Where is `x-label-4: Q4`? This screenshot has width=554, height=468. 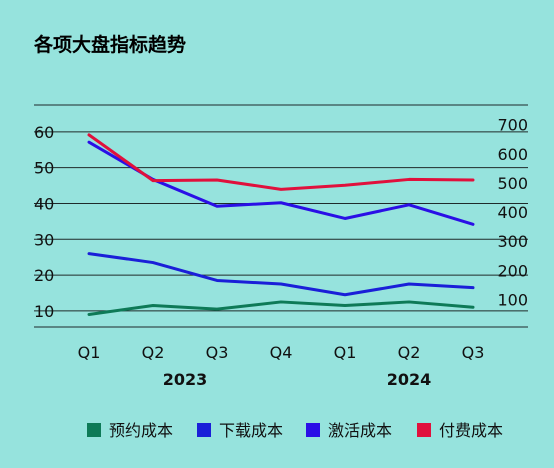 x-label-4: Q4 is located at coordinates (281, 352).